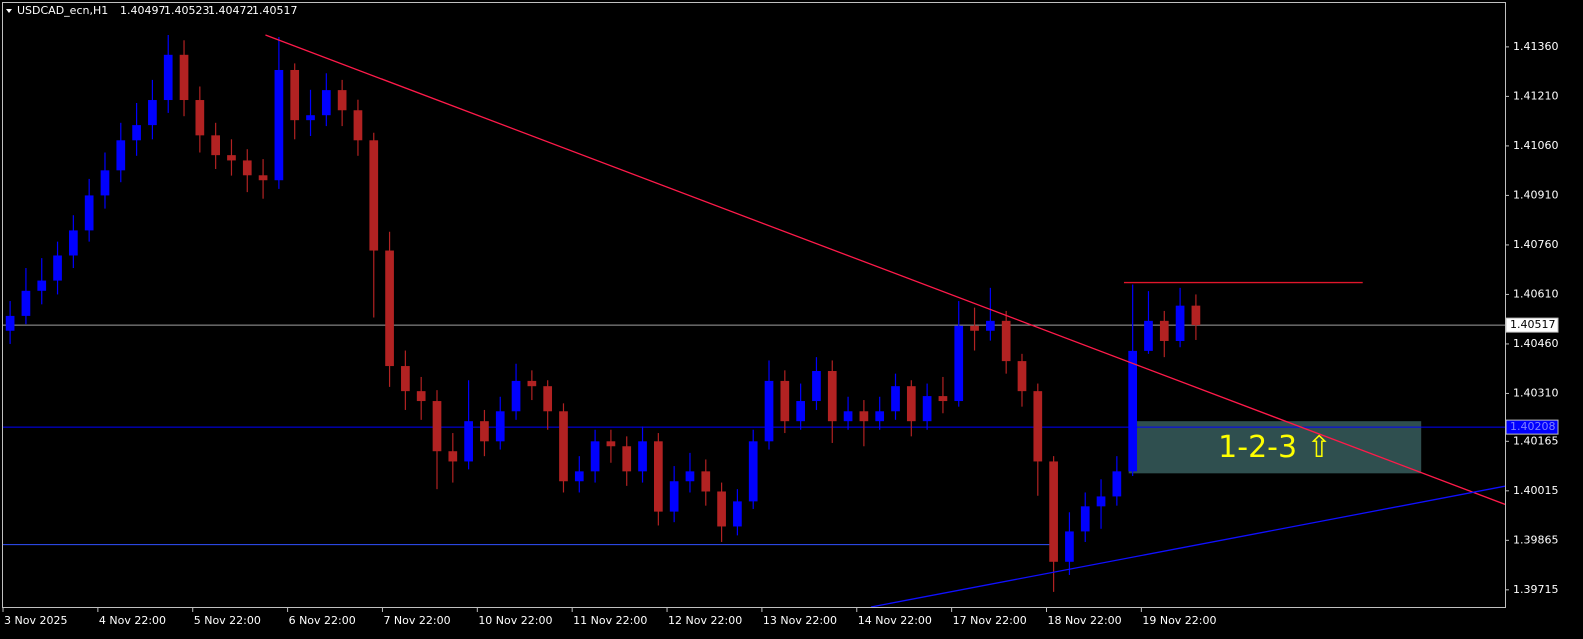 The width and height of the screenshot is (1583, 639). I want to click on x-tick-label: 18 Nov 22:00, so click(1084, 620).